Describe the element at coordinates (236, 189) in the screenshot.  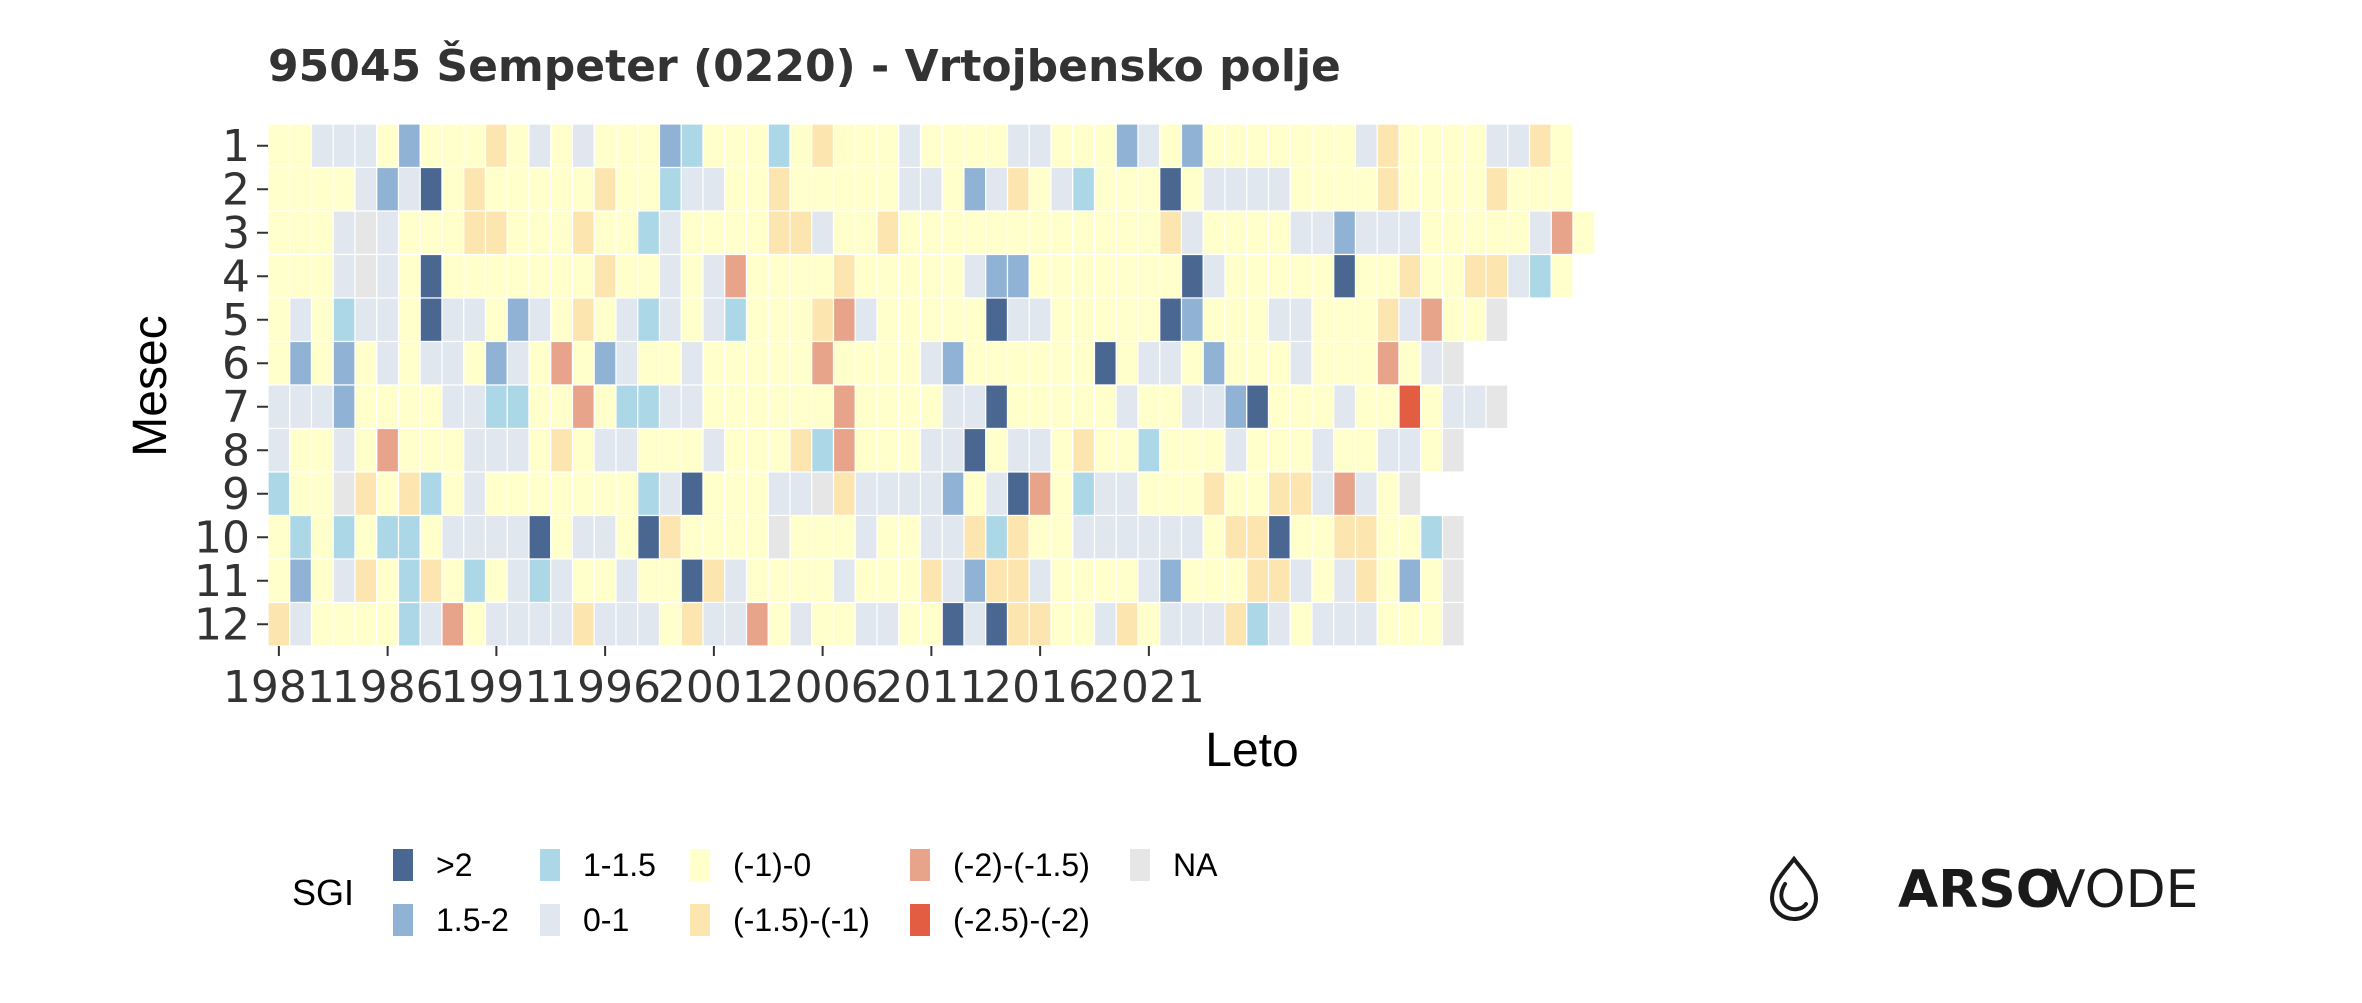
I see `y-tick-label: 2` at that location.